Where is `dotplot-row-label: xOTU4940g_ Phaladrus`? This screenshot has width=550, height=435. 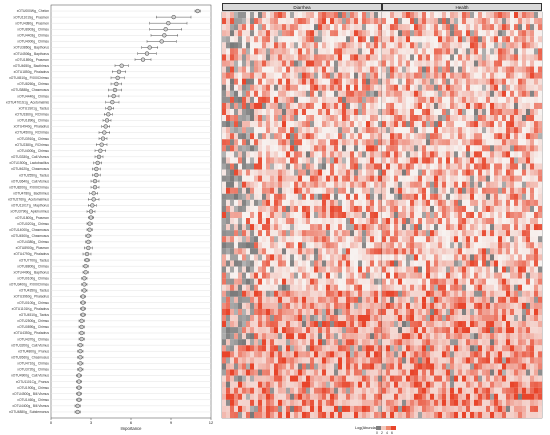 dotplot-row-label: xOTU4940g_ Phaladrus is located at coordinates (32, 127).